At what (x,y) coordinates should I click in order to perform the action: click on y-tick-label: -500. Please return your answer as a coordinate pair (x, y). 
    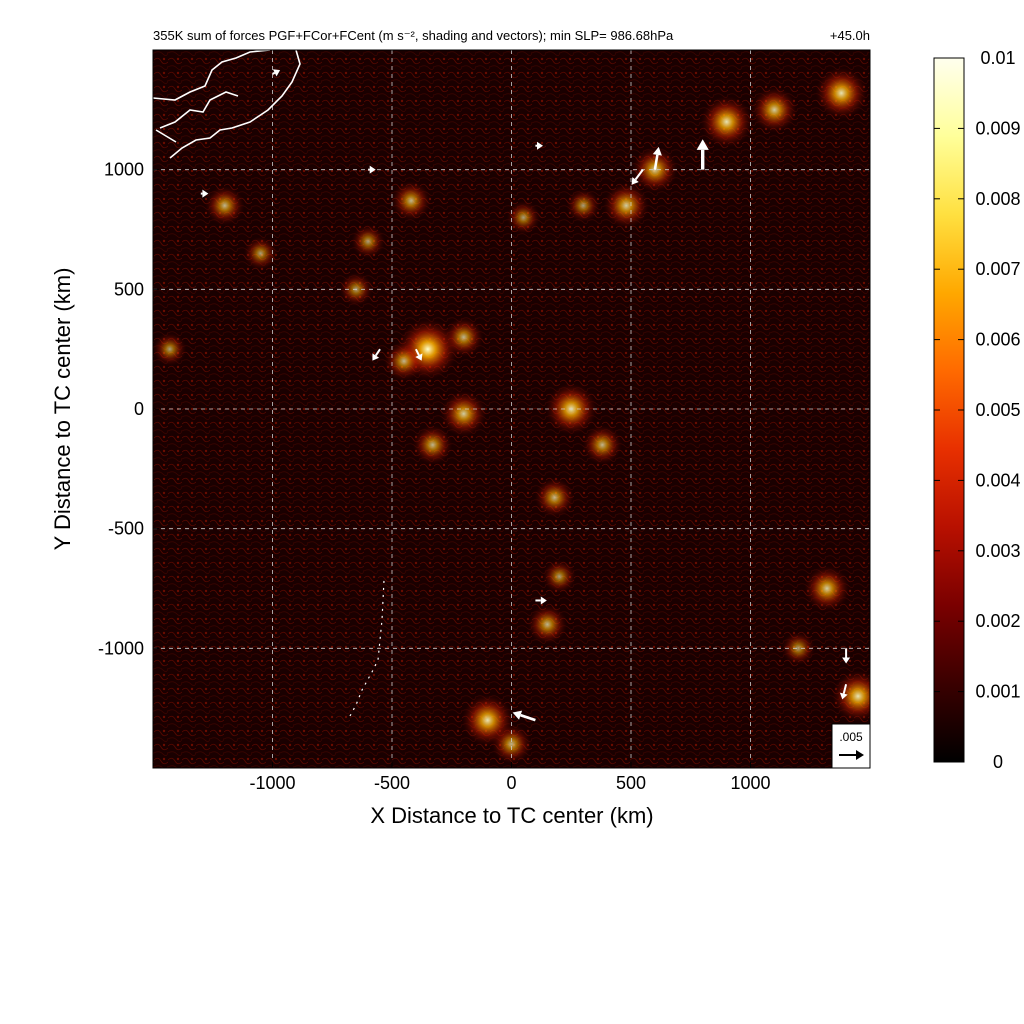
    Looking at the image, I should click on (126, 529).